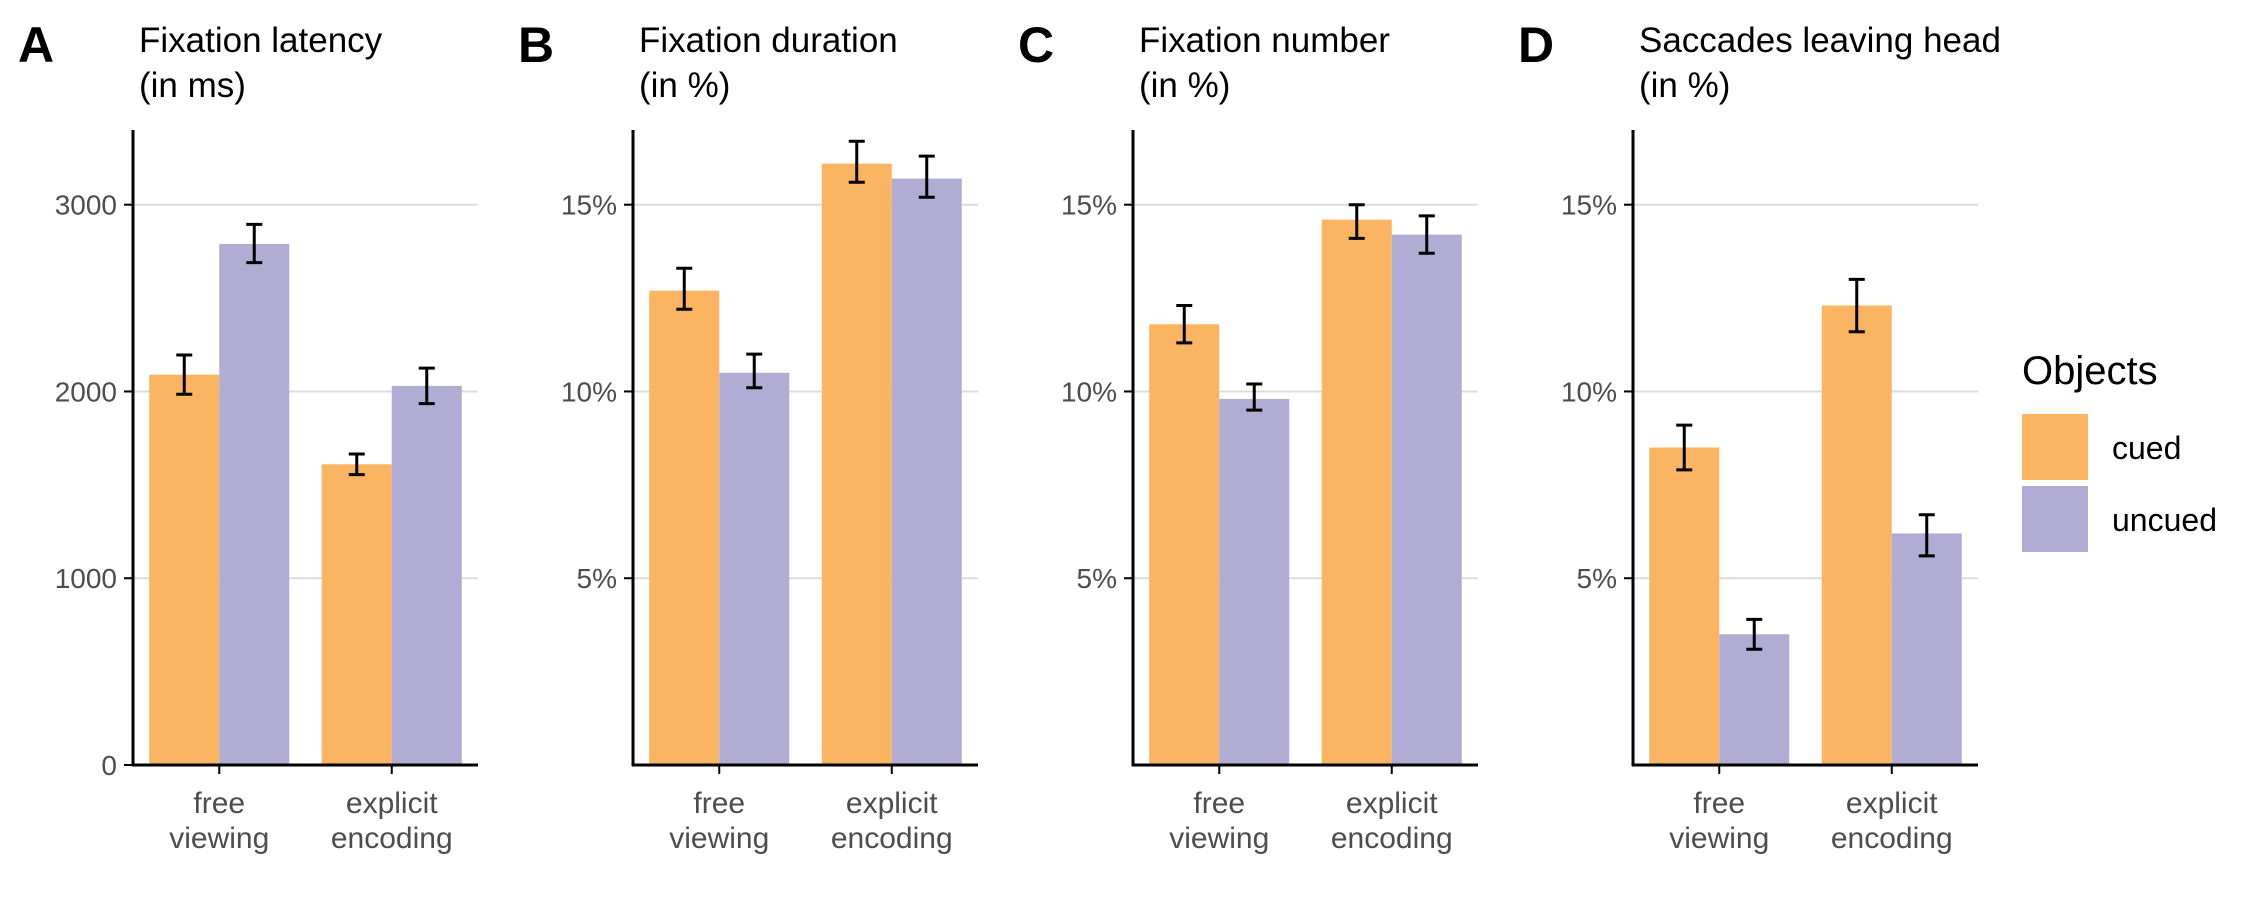 The image size is (2250, 900). Describe the element at coordinates (1820, 40) in the screenshot. I see `chart-title-line: Saccades leaving head` at that location.